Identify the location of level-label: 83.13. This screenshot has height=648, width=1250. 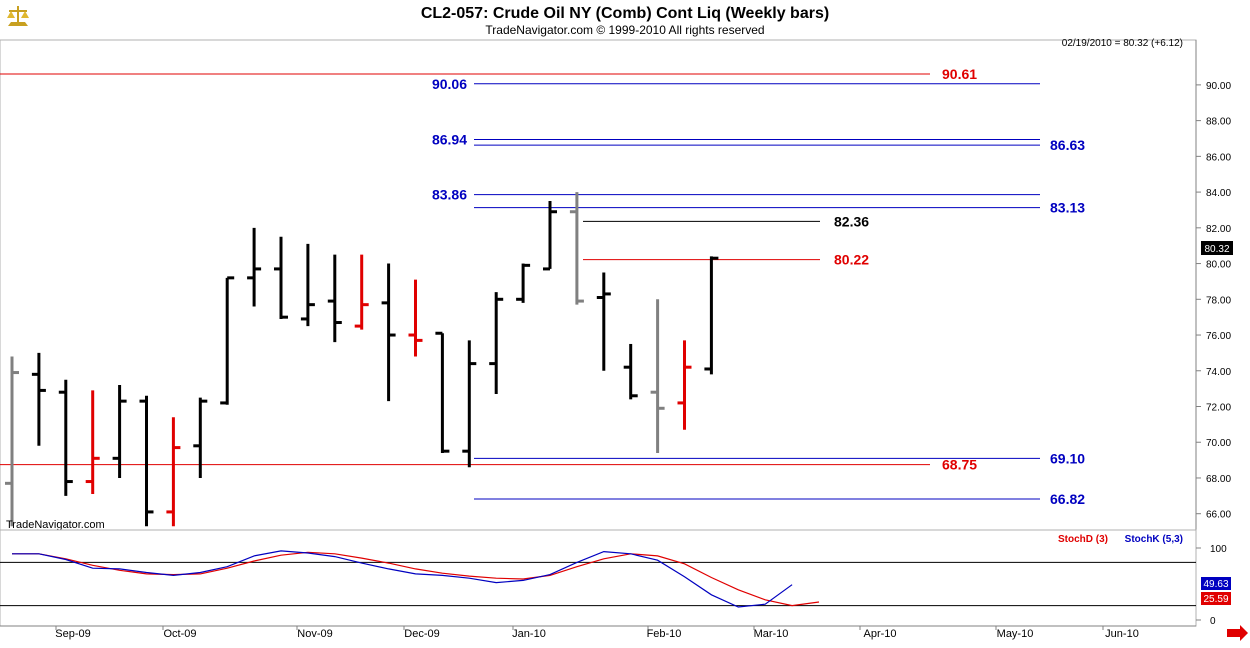
(1067, 208).